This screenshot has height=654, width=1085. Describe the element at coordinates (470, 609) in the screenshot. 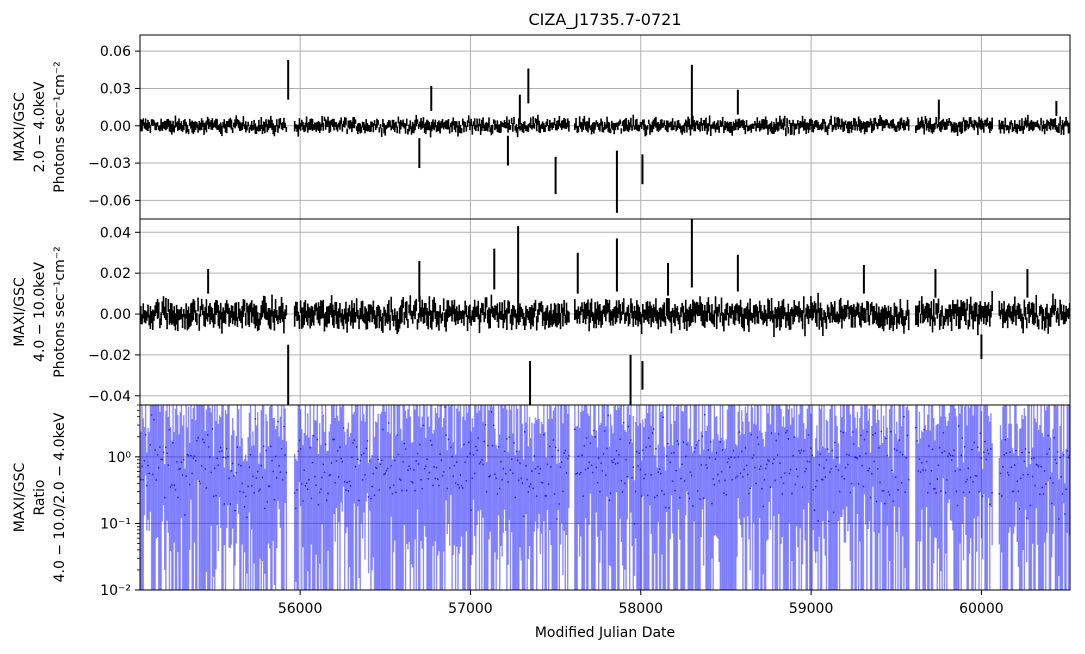

I see `x-tick-label: 57000` at that location.